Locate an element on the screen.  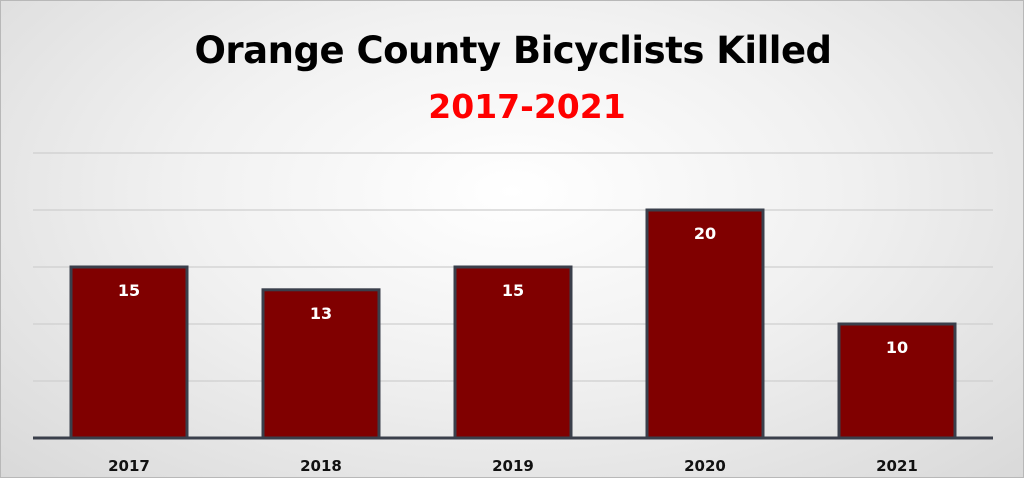
chart-subtitle: 2017-2021 is located at coordinates (527, 106).